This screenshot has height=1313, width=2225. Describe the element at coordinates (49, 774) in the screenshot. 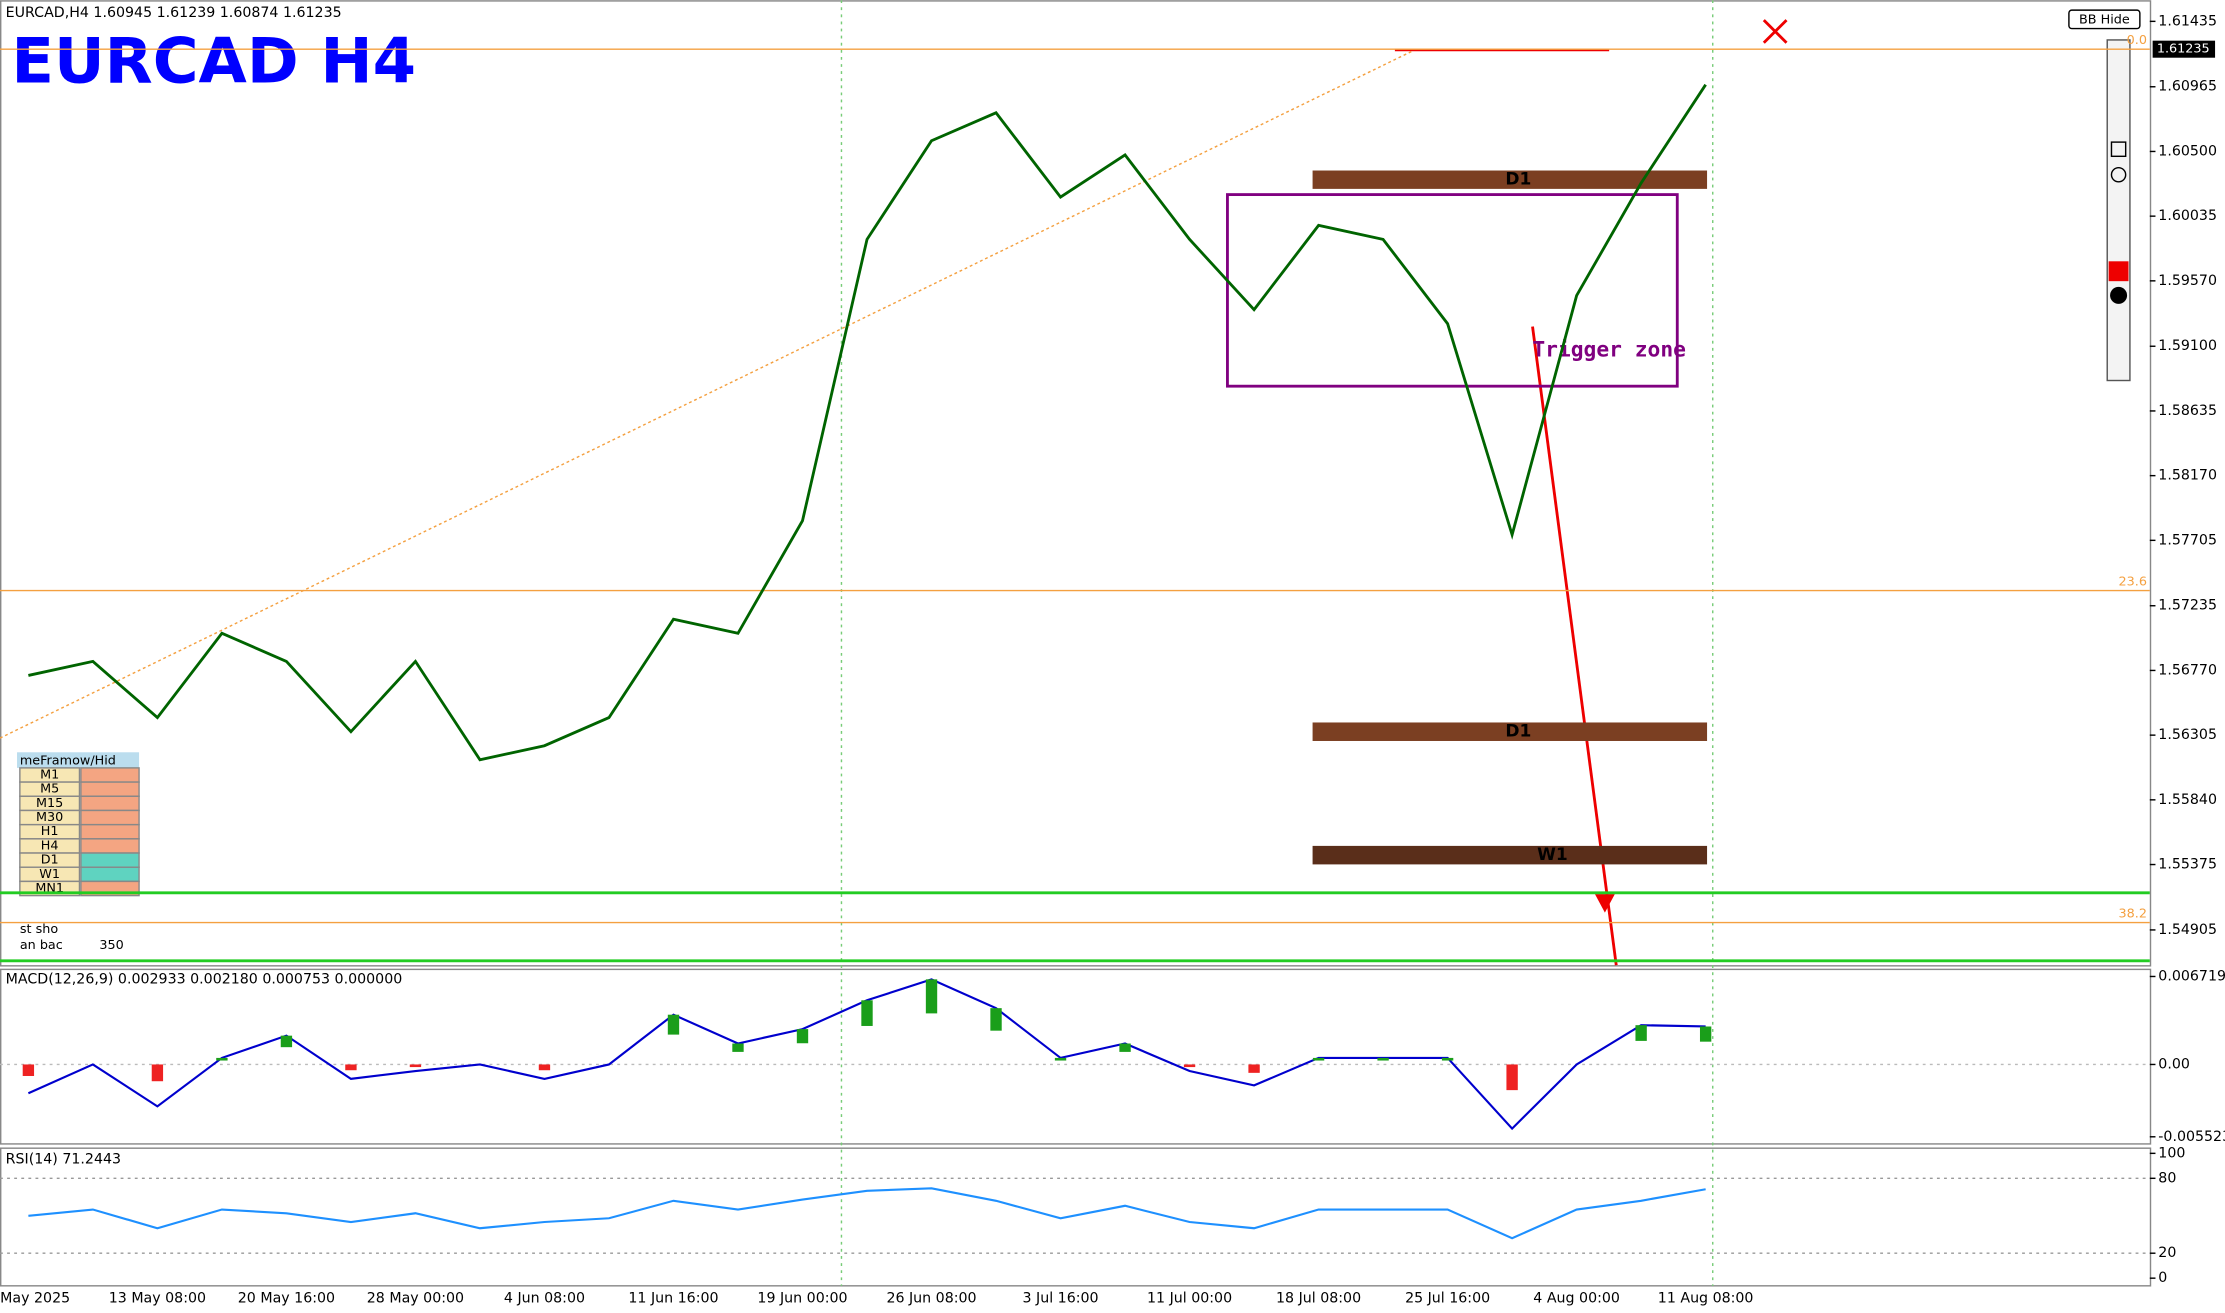

I see `tf-label: M1` at that location.